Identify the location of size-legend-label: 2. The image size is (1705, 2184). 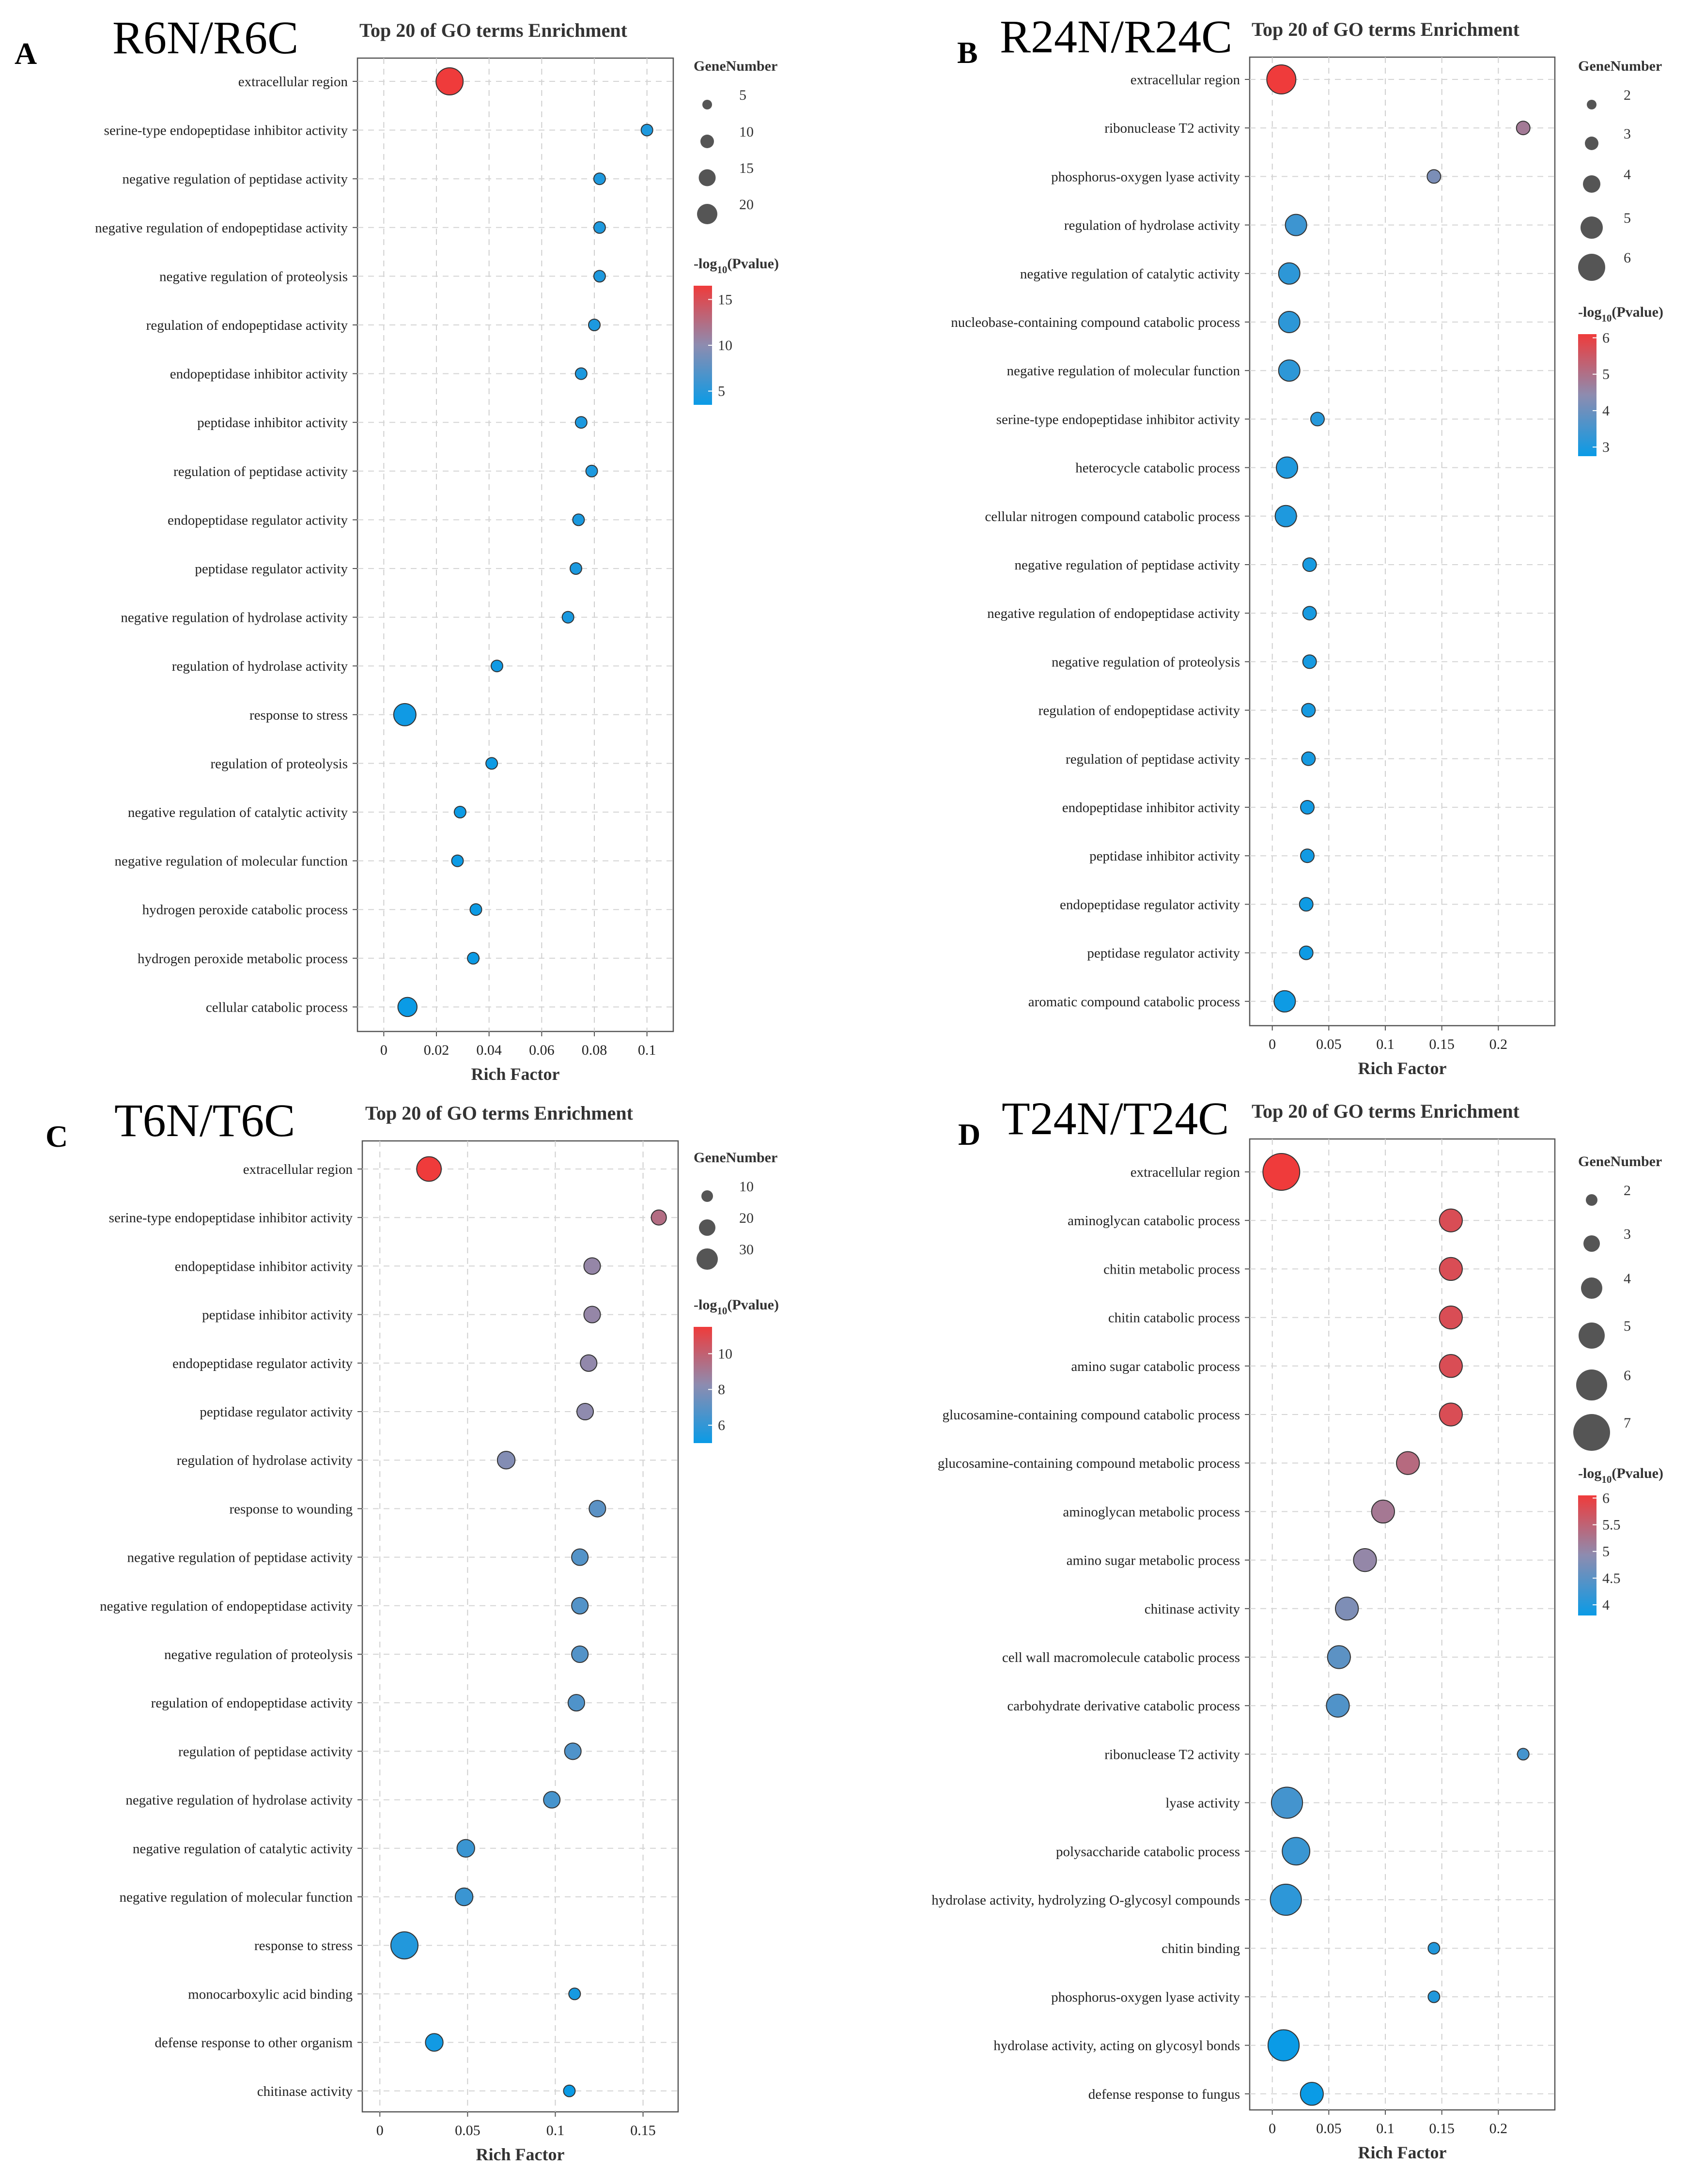
(1627, 1191).